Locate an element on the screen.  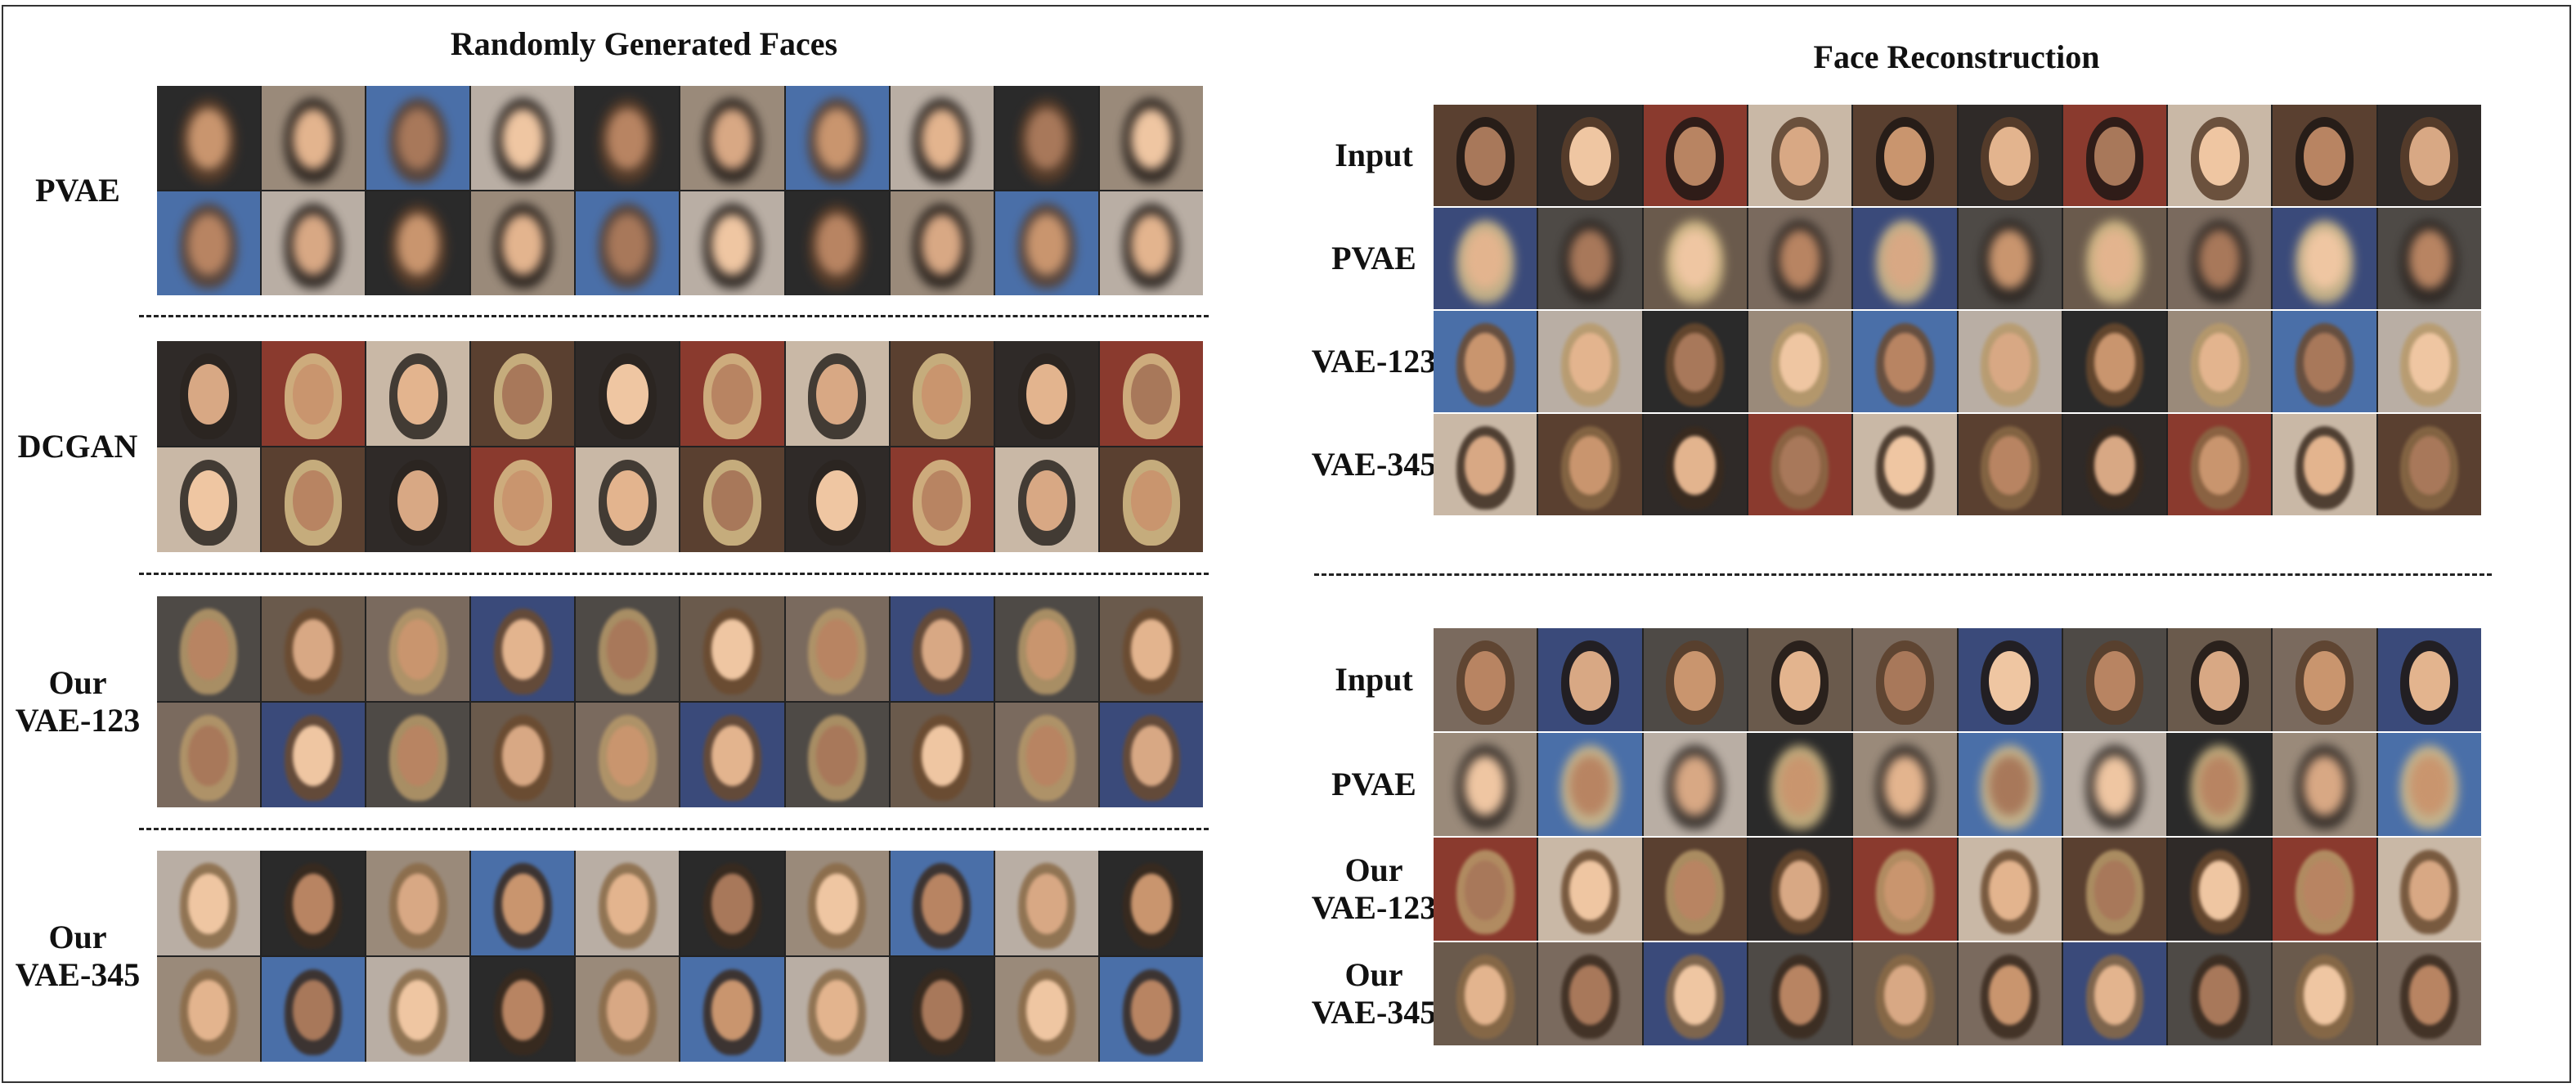
recon-label-1-3: Our VAE-345 is located at coordinates (1374, 994).